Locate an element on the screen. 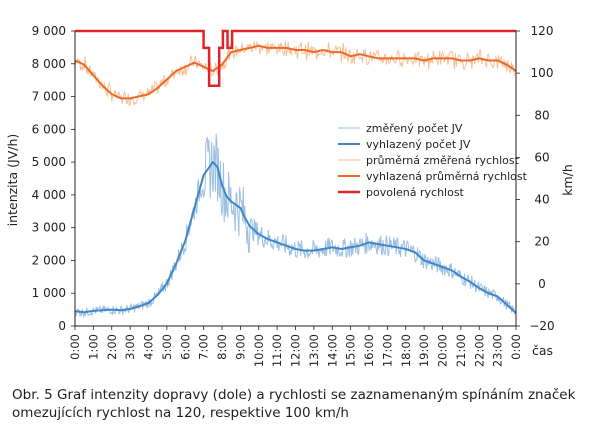  y-tick-label: 4 000 is located at coordinates (49, 195).